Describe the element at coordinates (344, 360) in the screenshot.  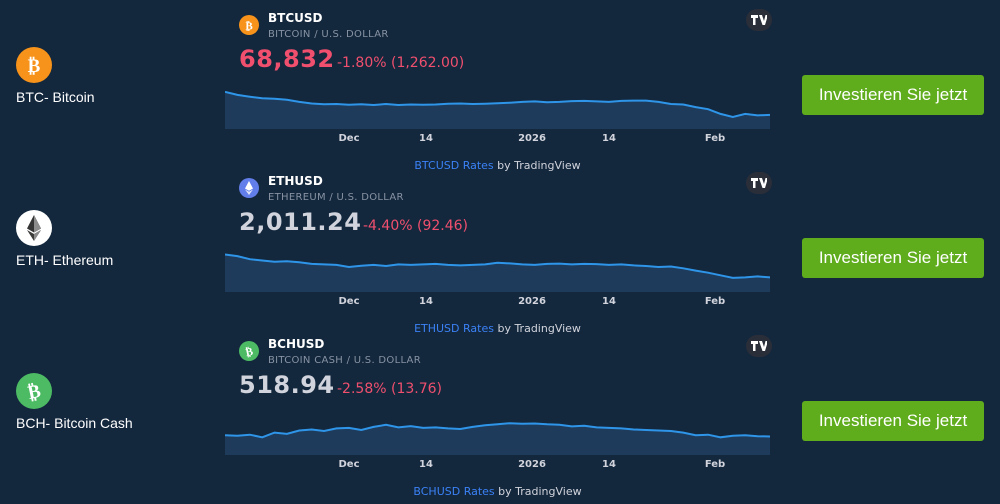
I see `ticker-description: BITCOIN CASH / U.S. DOLLAR` at that location.